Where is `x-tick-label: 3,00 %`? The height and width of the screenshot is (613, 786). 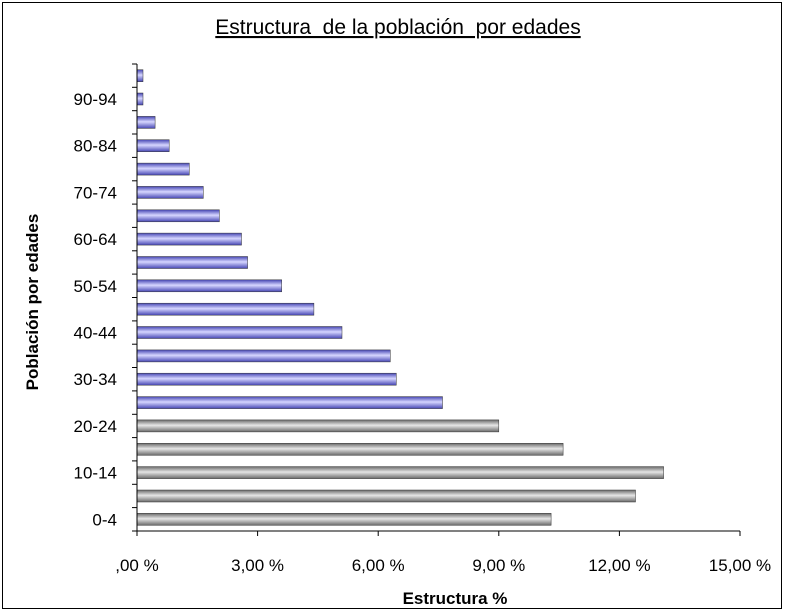
x-tick-label: 3,00 % is located at coordinates (257, 565).